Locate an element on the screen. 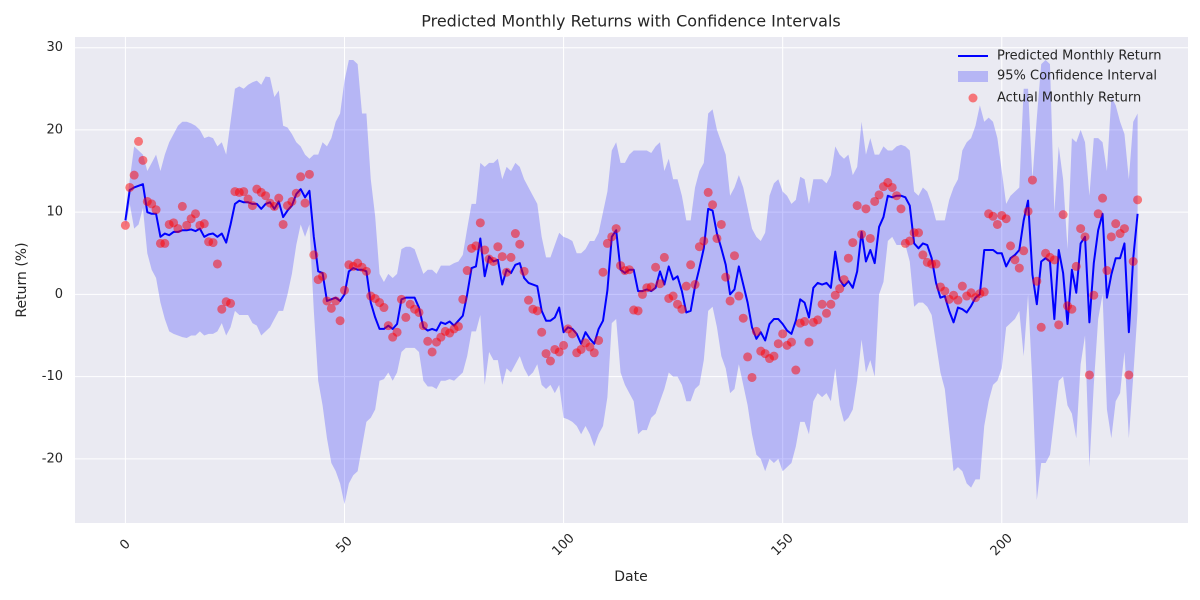 The height and width of the screenshot is (600, 1200). y-tick-label: 20 is located at coordinates (54, 129).